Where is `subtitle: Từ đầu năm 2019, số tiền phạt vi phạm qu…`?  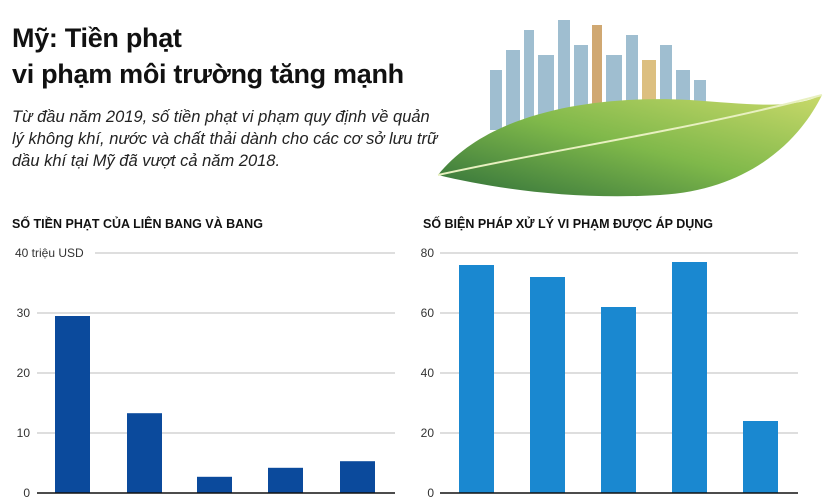 subtitle: Từ đầu năm 2019, số tiền phạt vi phạm qu… is located at coordinates (225, 139).